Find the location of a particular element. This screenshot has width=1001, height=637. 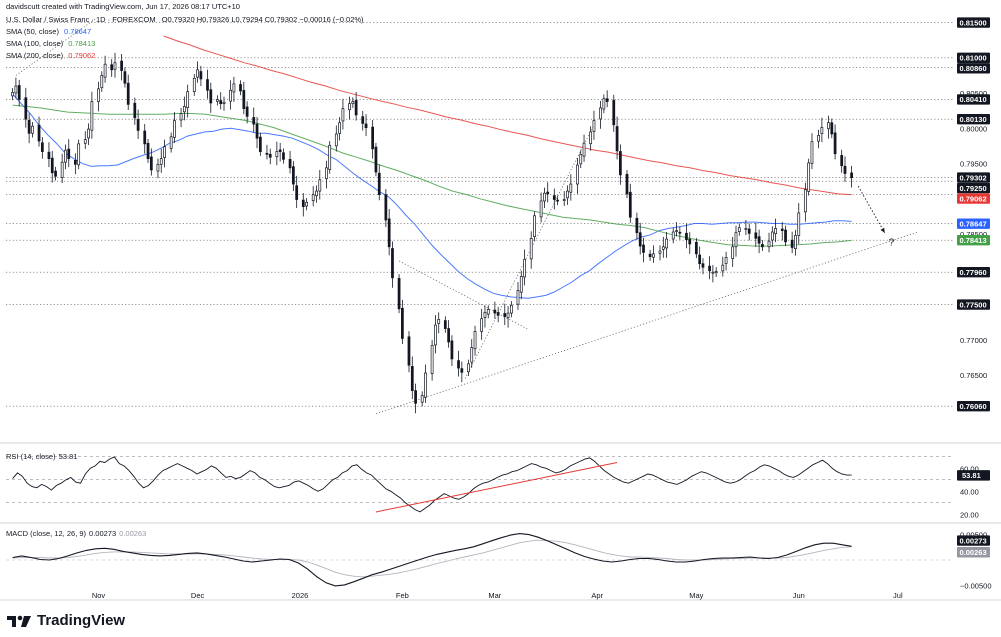

macd-signal-line is located at coordinates (432, 558).